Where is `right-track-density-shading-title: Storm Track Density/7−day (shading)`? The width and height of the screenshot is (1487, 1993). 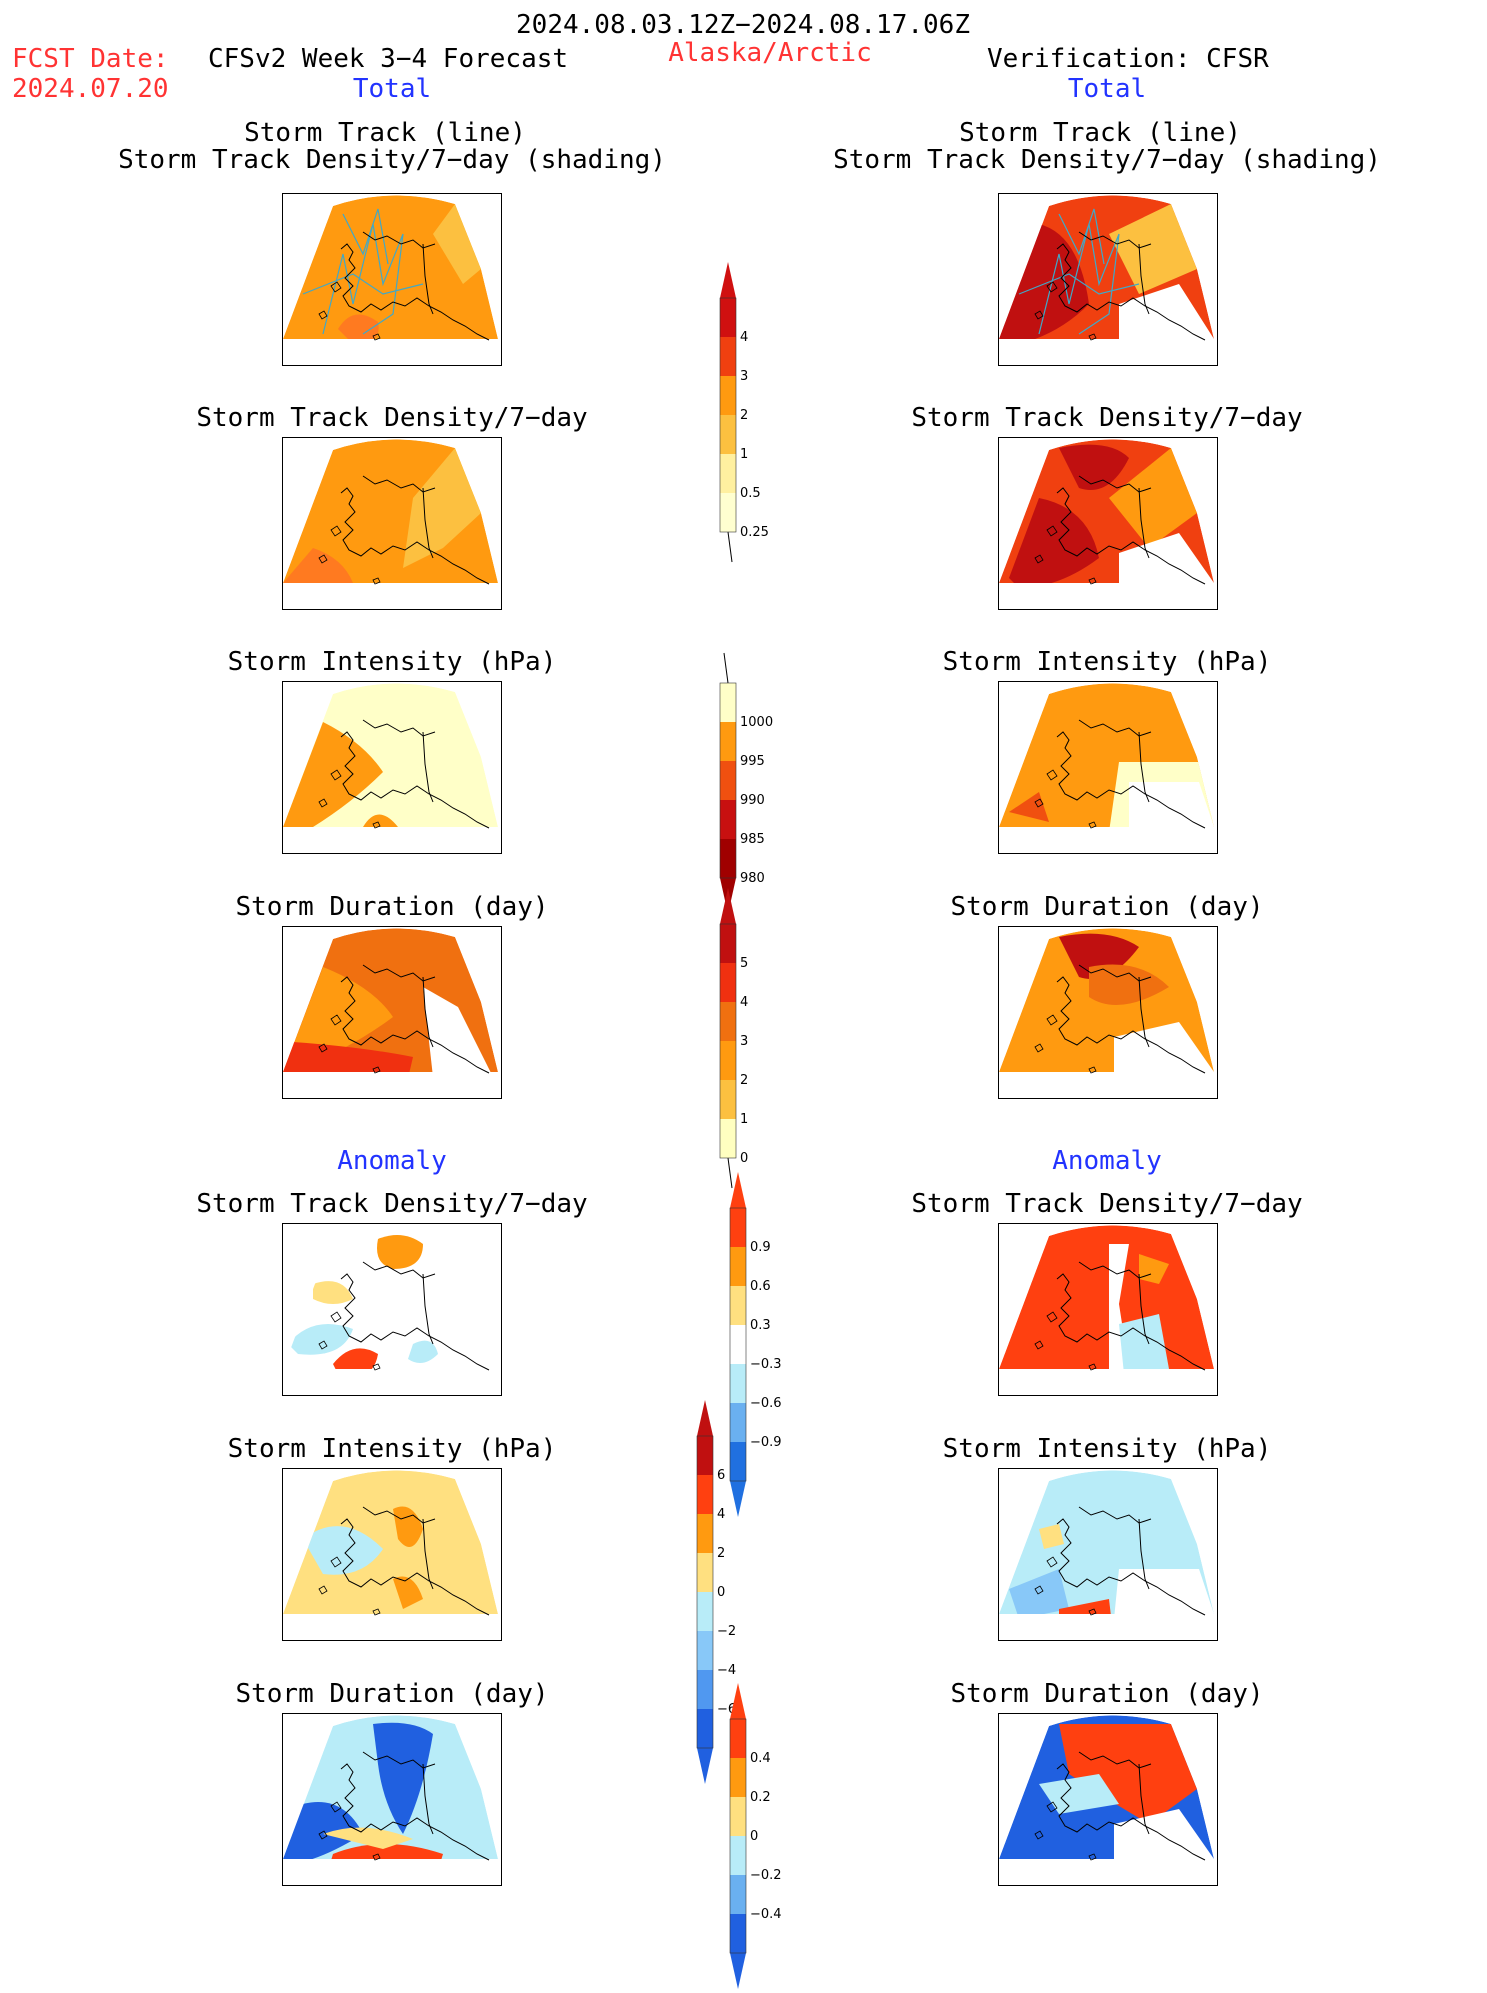
right-track-density-shading-title: Storm Track Density/7−day (shading) is located at coordinates (1107, 160).